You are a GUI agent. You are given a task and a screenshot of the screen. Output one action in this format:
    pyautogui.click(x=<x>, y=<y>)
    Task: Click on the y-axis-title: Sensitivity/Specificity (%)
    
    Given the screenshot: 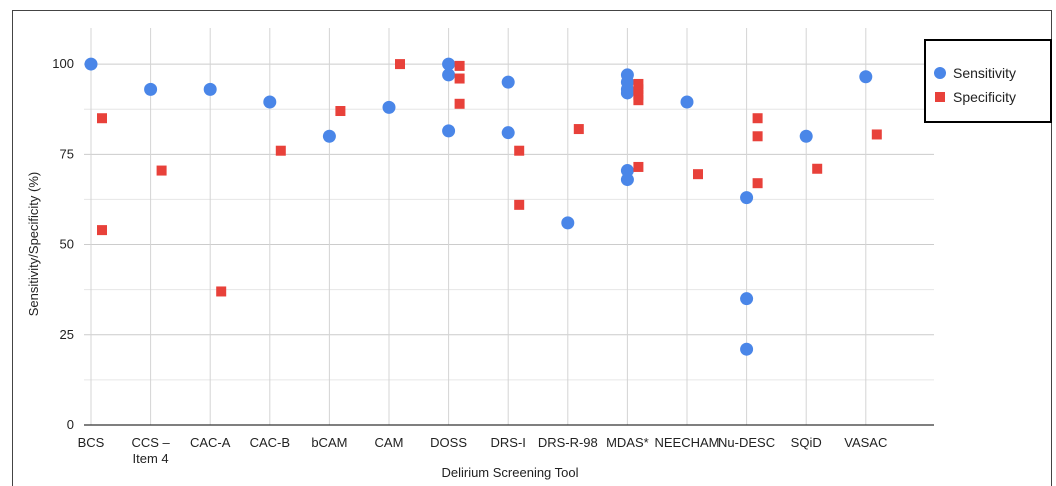 What is the action you would take?
    pyautogui.click(x=33, y=244)
    